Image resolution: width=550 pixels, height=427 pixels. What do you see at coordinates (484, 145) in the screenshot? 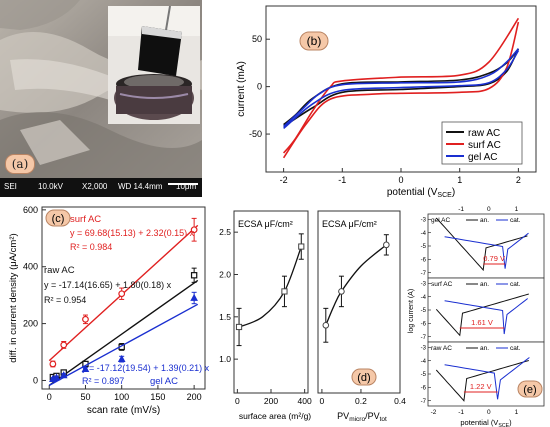
I see `legend-entry: surf AC` at bounding box center [484, 145].